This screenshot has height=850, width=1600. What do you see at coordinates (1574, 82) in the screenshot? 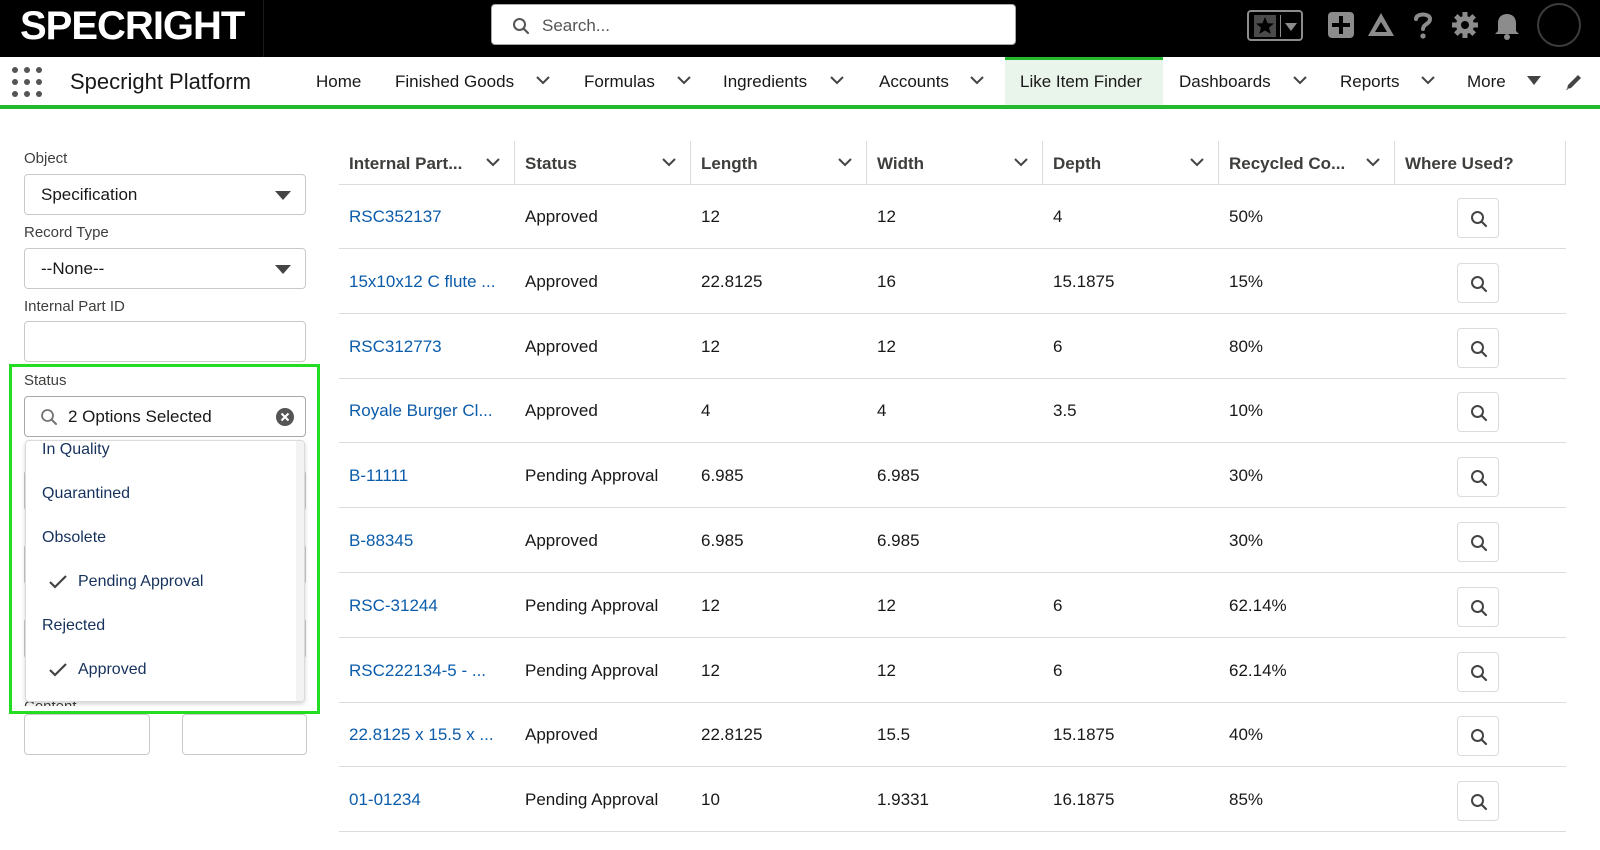
I see `edit-nav-pencil-icon` at bounding box center [1574, 82].